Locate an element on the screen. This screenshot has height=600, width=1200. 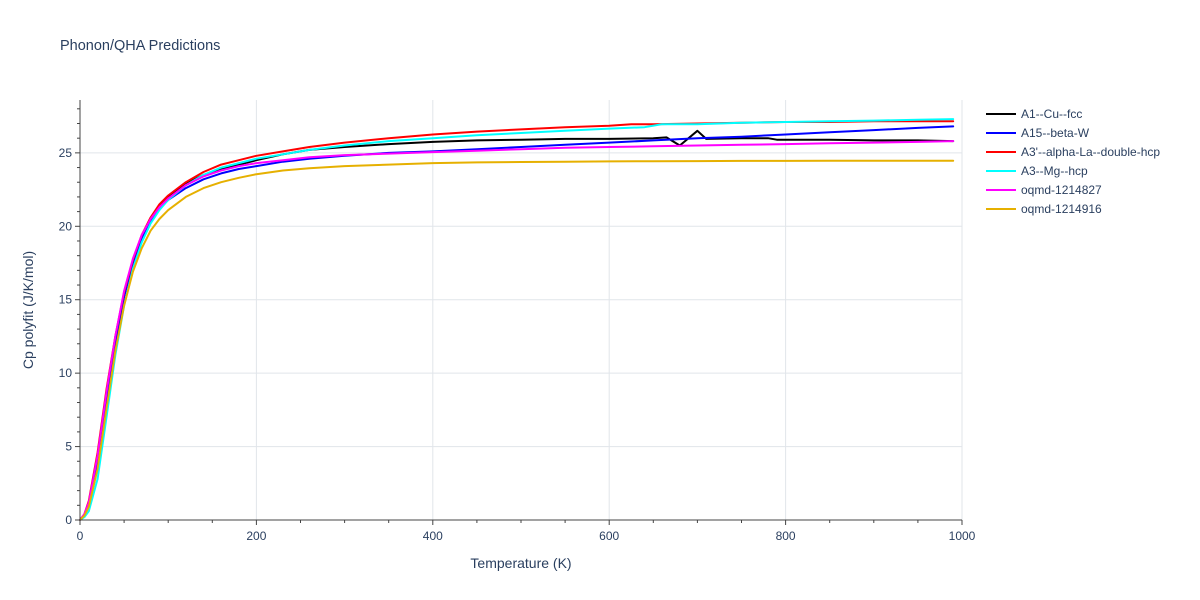
y-tick-label: 10 is located at coordinates (66, 373).